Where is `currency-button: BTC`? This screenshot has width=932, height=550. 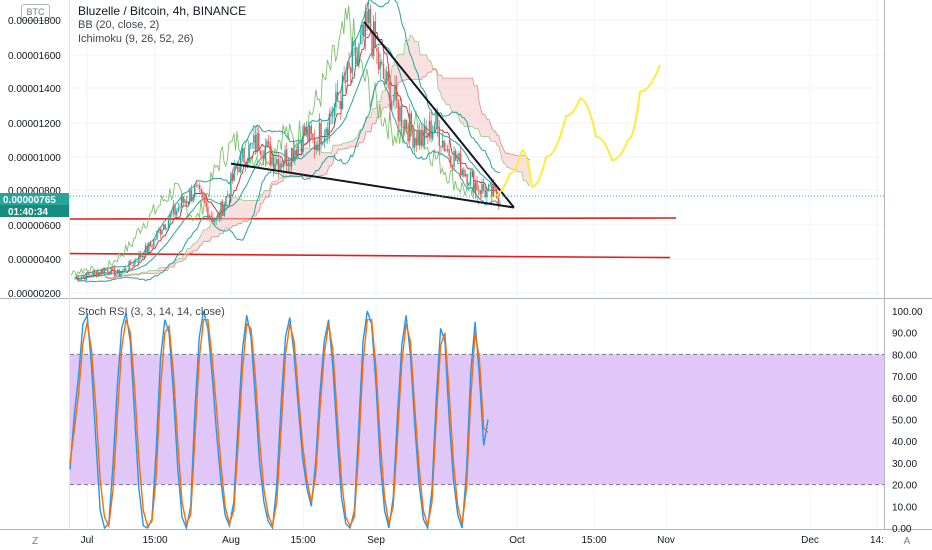 currency-button: BTC is located at coordinates (35, 12).